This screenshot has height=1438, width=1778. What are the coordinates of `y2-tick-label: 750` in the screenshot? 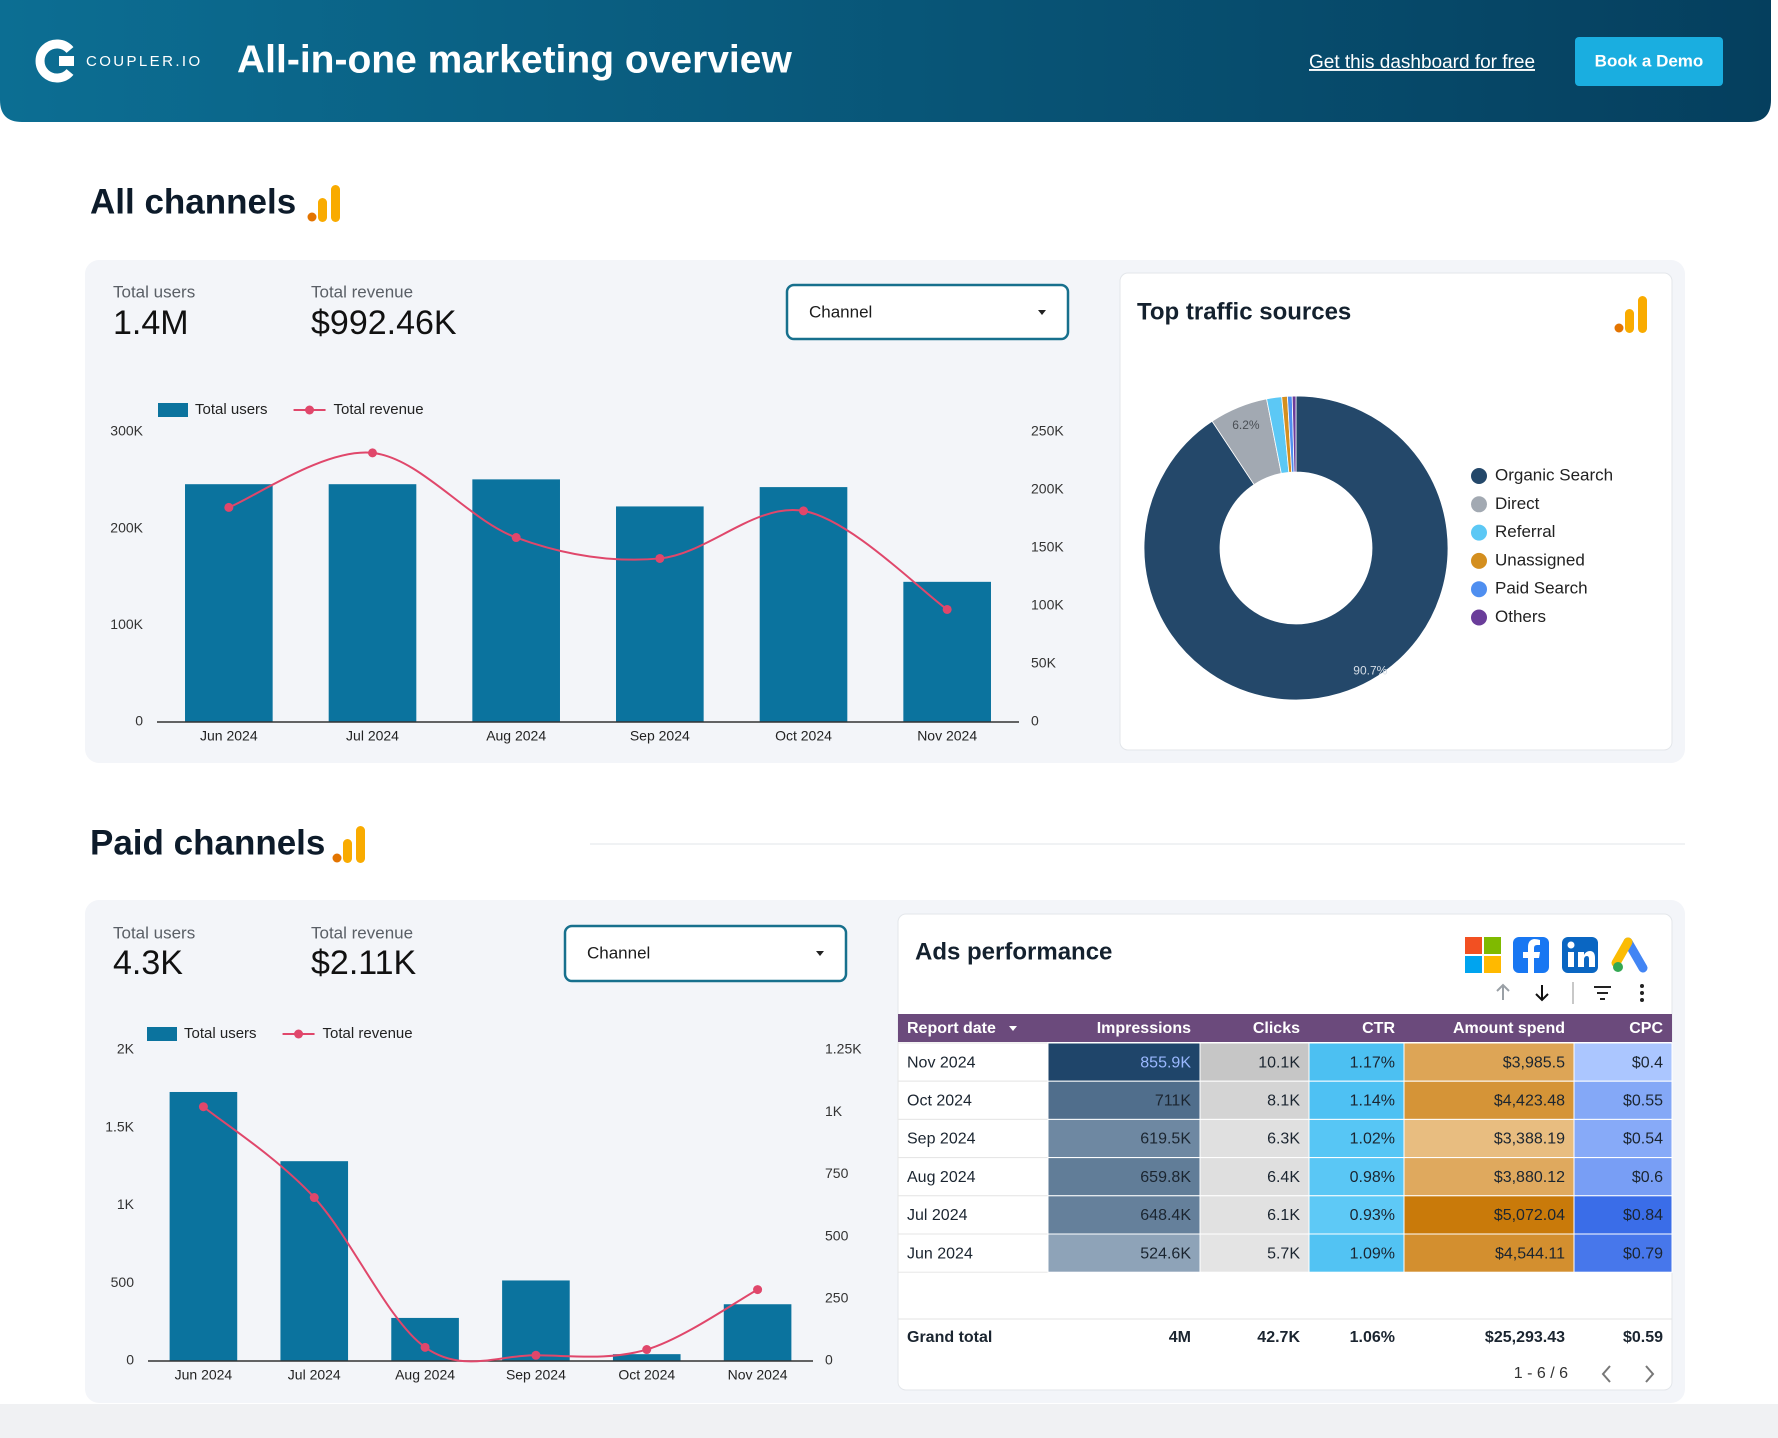 It's located at (837, 1173).